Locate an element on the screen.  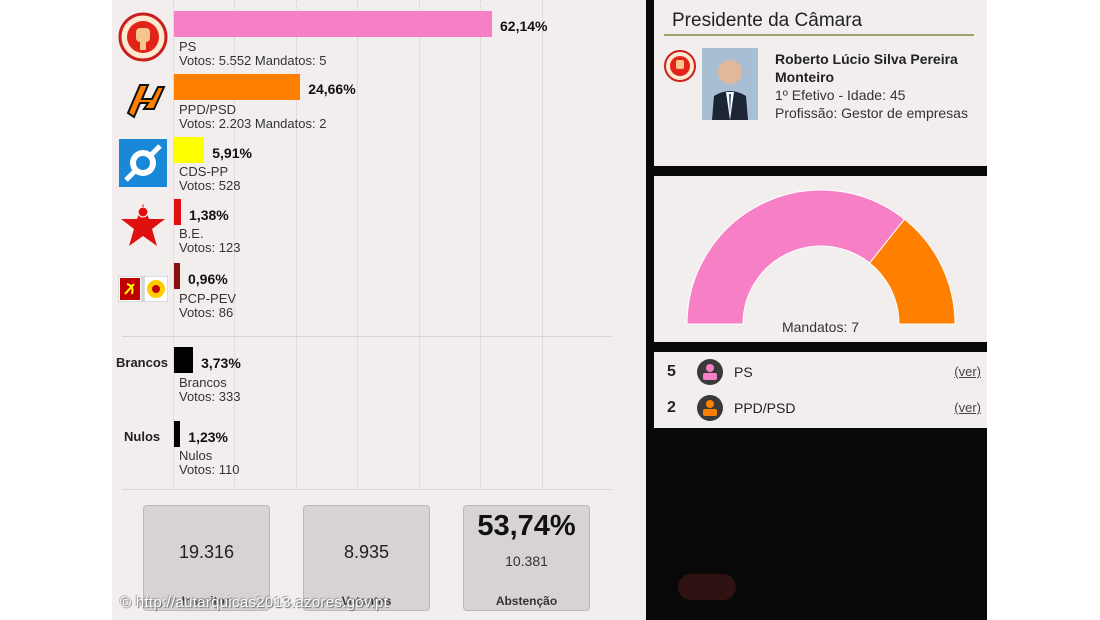
party-name: CDS-PP is located at coordinates (204, 171).